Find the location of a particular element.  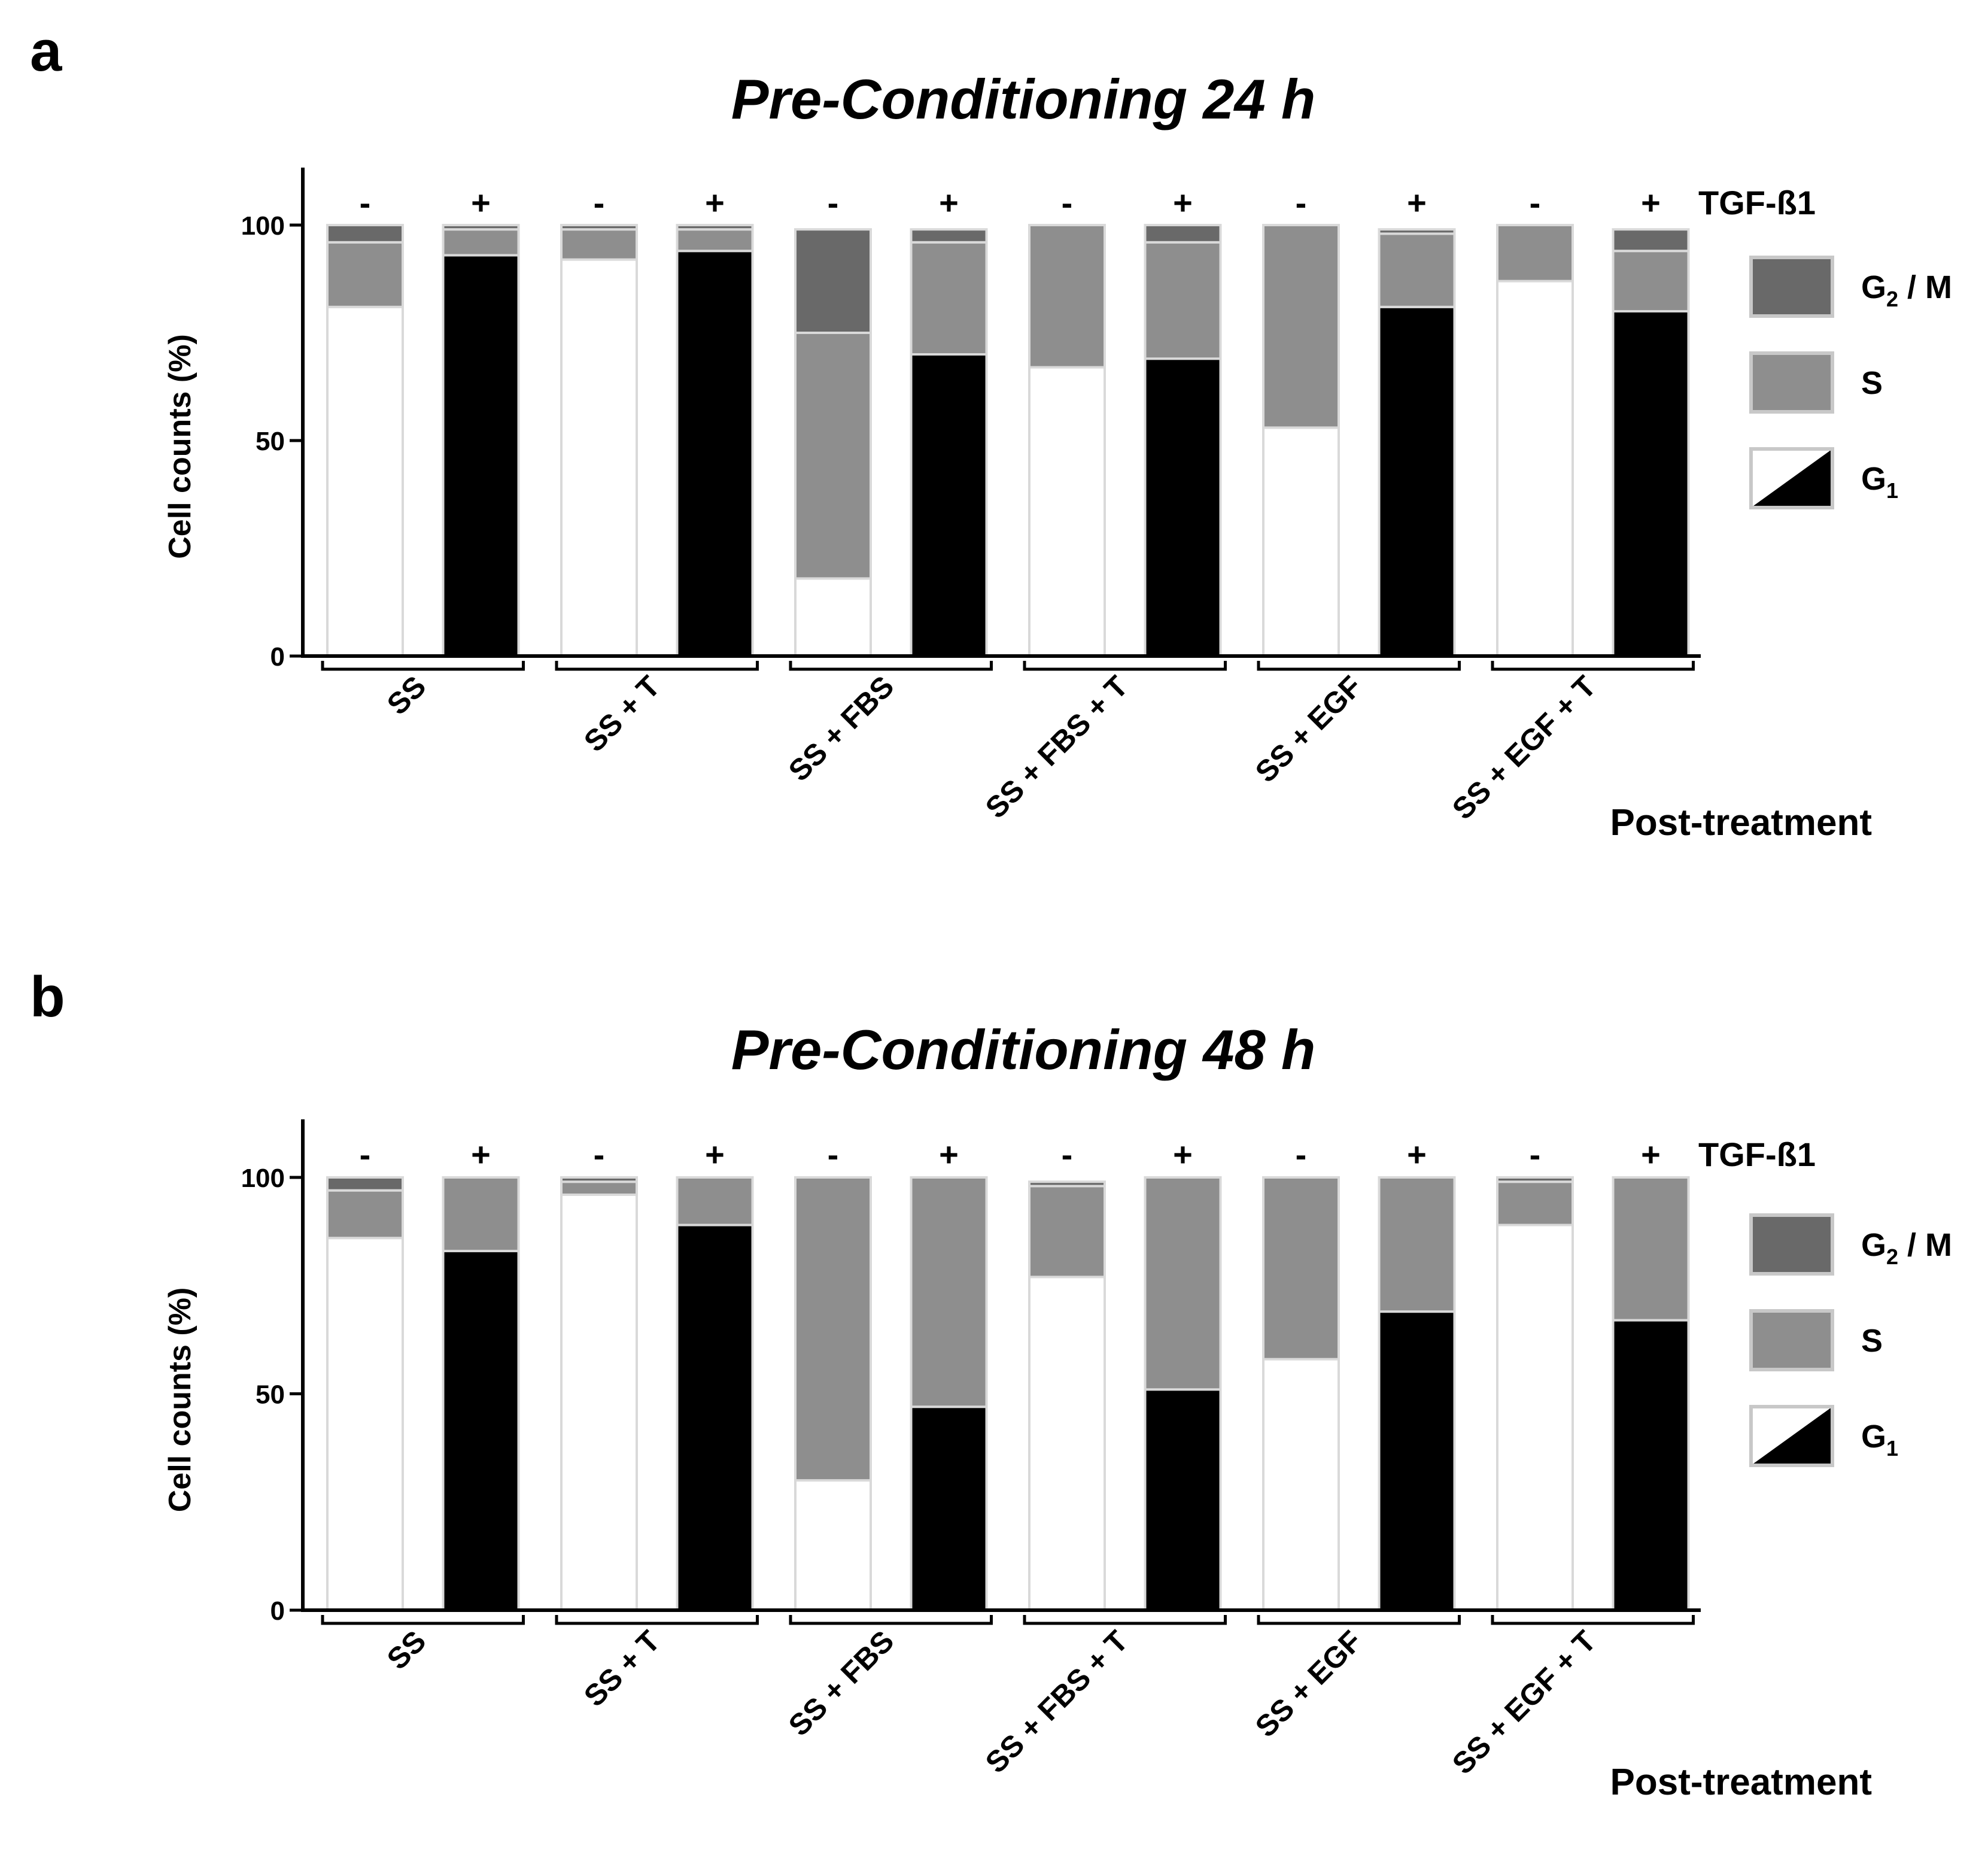

bar-ss-t-plus is located at coordinates (715, 440).